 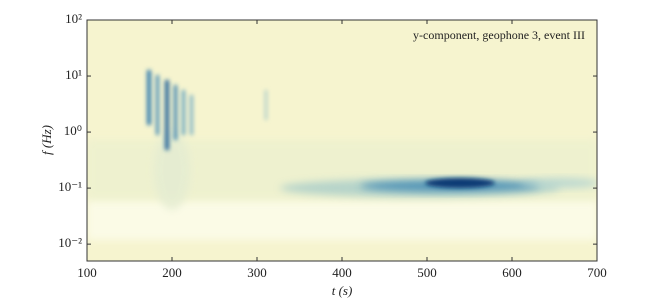 I want to click on streaks, so click(x=207, y=110).